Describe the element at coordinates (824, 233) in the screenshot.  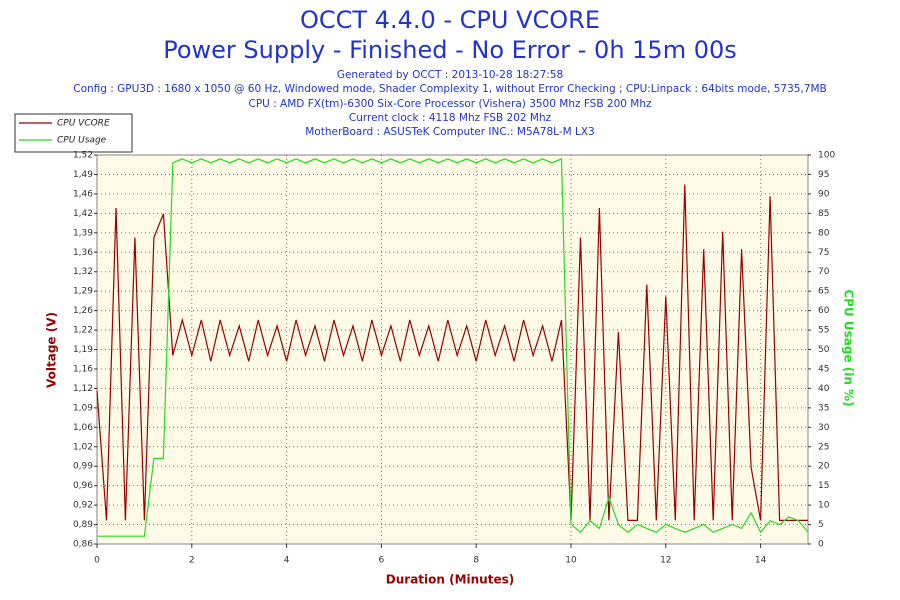
I see `y2-tick-label: 80` at that location.